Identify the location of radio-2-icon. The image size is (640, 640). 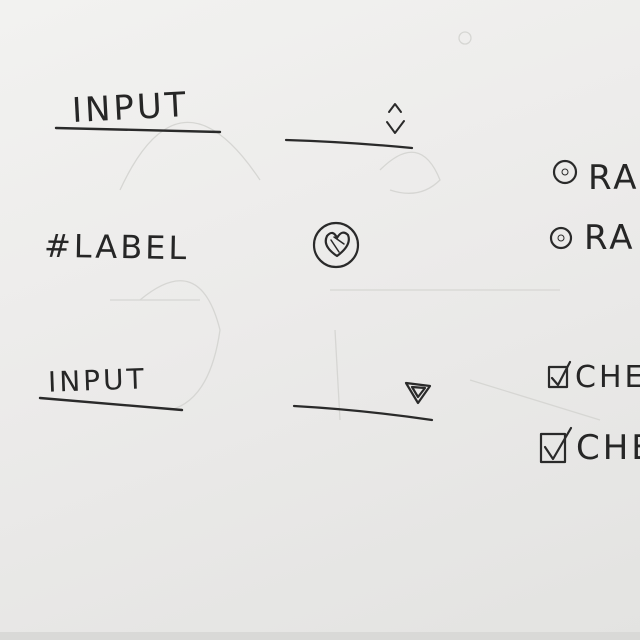
(561, 238).